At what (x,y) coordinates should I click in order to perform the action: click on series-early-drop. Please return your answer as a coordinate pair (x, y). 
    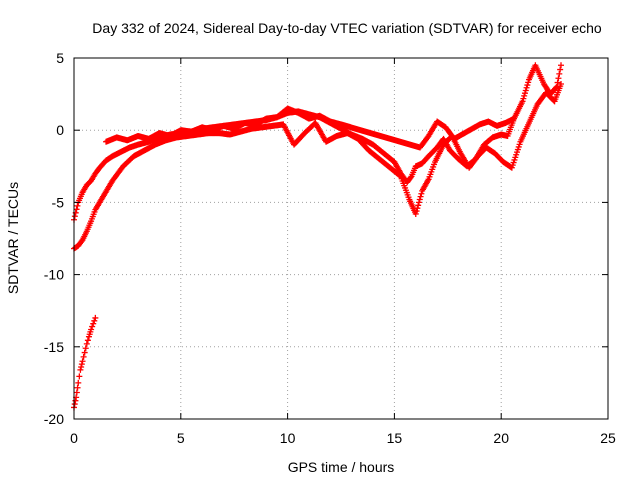
    Looking at the image, I should click on (85, 362).